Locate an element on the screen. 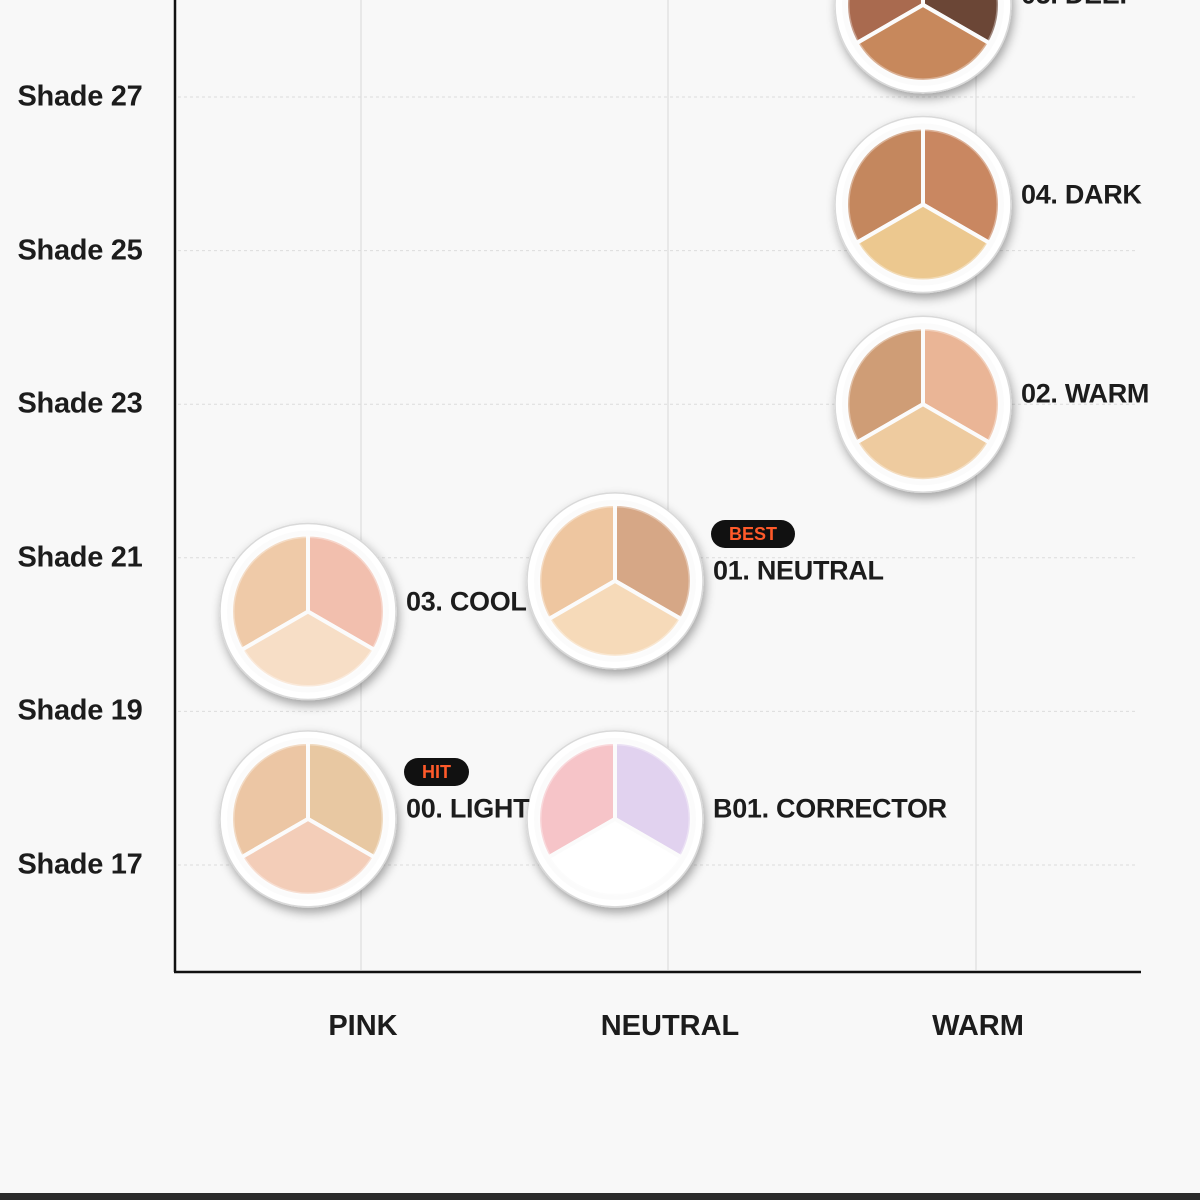 This screenshot has height=1200, width=1200. point-label: 03. COOL is located at coordinates (466, 601).